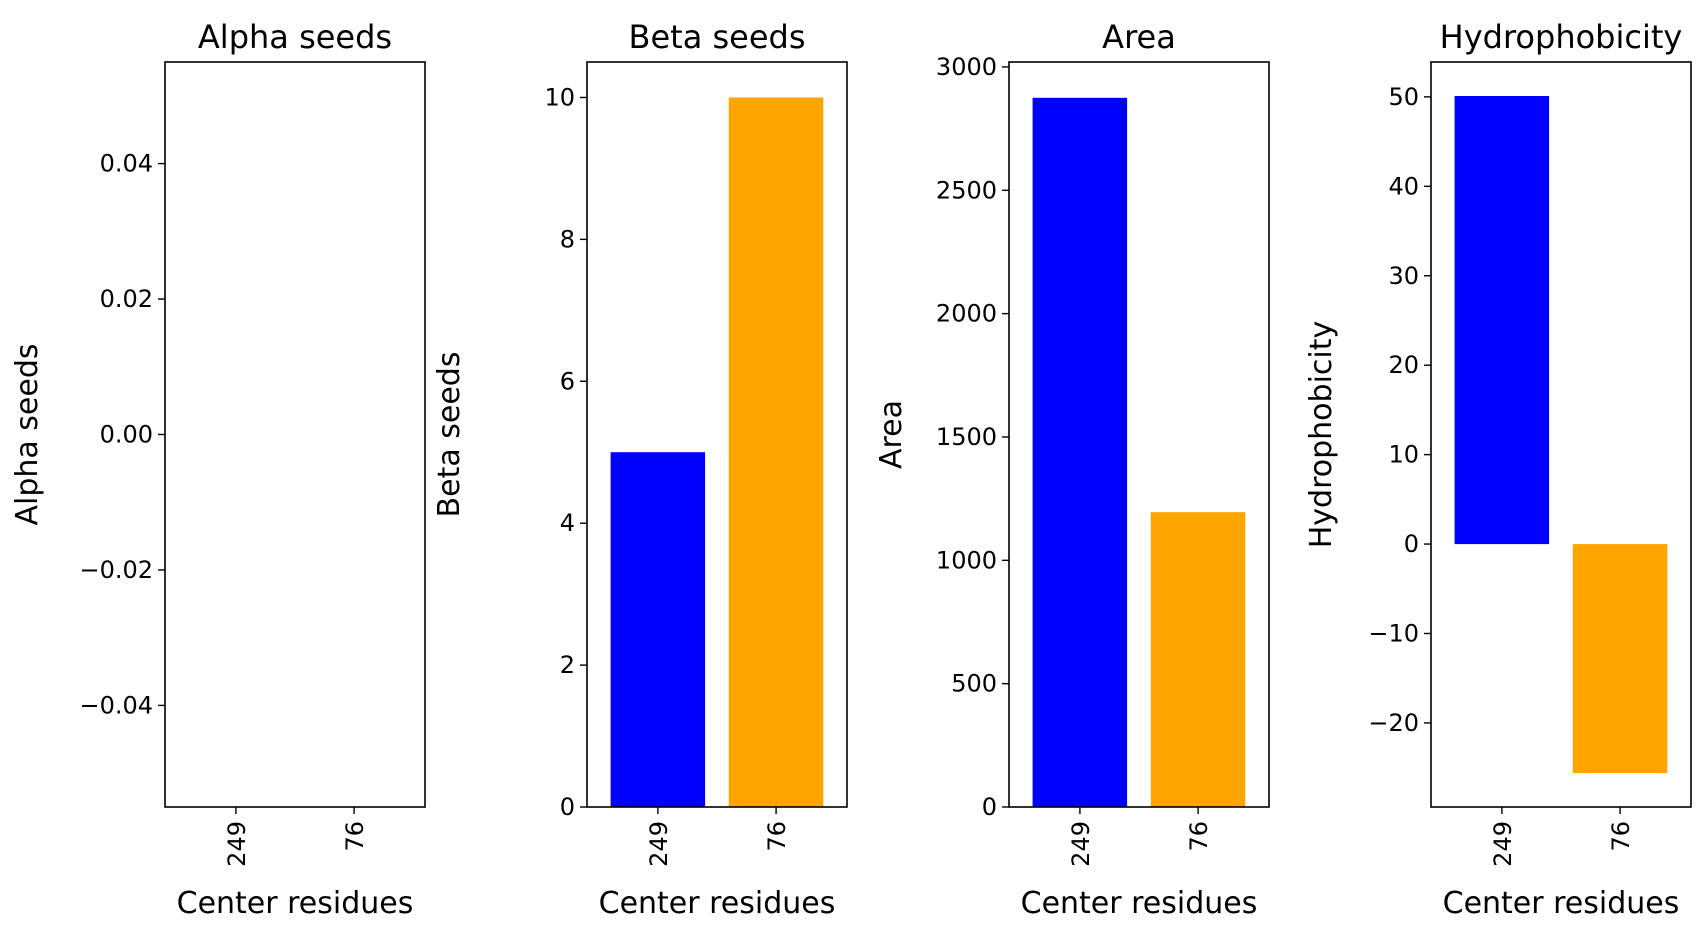 The image size is (1707, 937). What do you see at coordinates (126, 435) in the screenshot?
I see `y-tick-label: 0.00` at bounding box center [126, 435].